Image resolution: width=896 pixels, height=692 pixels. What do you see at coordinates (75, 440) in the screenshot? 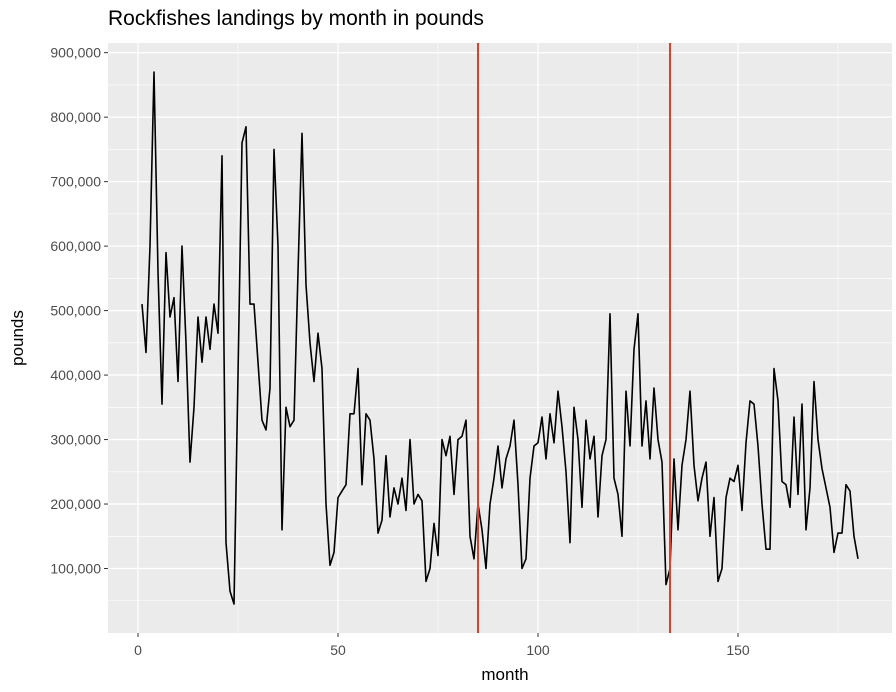
I see `y-tick-label: 300,000` at bounding box center [75, 440].